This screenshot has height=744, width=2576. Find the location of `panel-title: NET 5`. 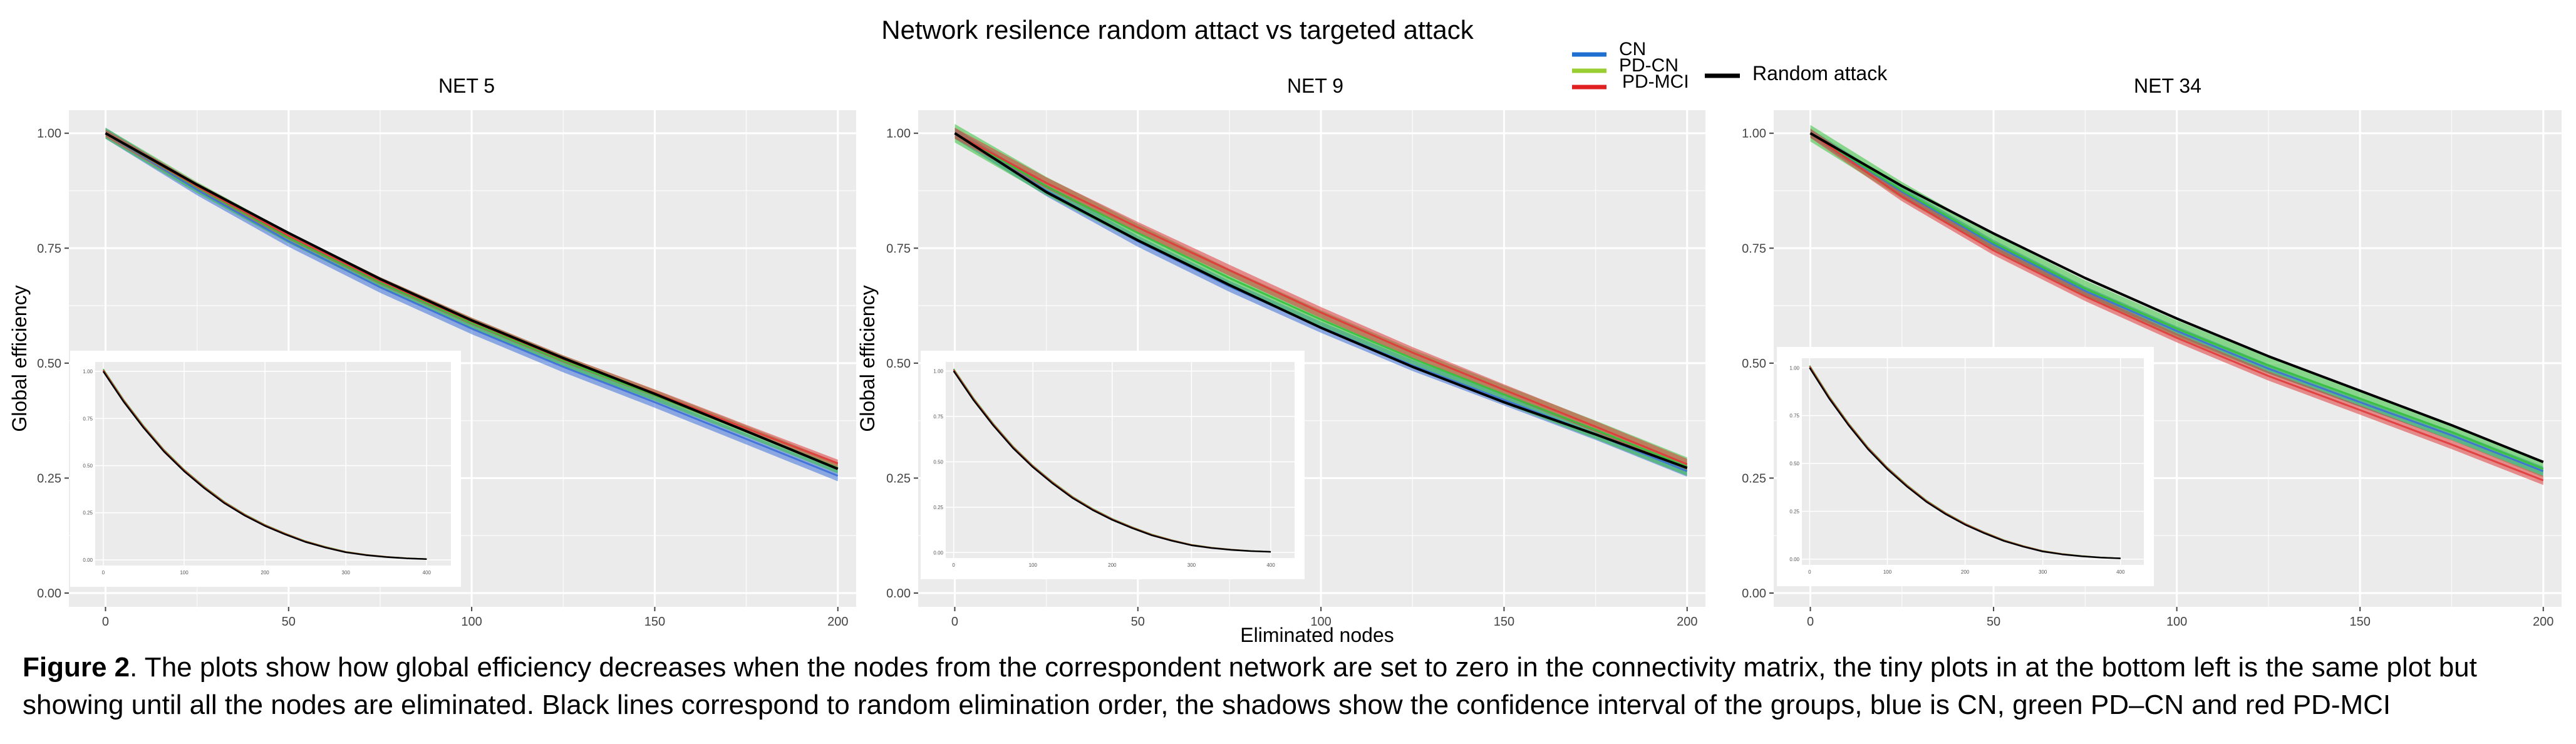

panel-title: NET 5 is located at coordinates (466, 86).